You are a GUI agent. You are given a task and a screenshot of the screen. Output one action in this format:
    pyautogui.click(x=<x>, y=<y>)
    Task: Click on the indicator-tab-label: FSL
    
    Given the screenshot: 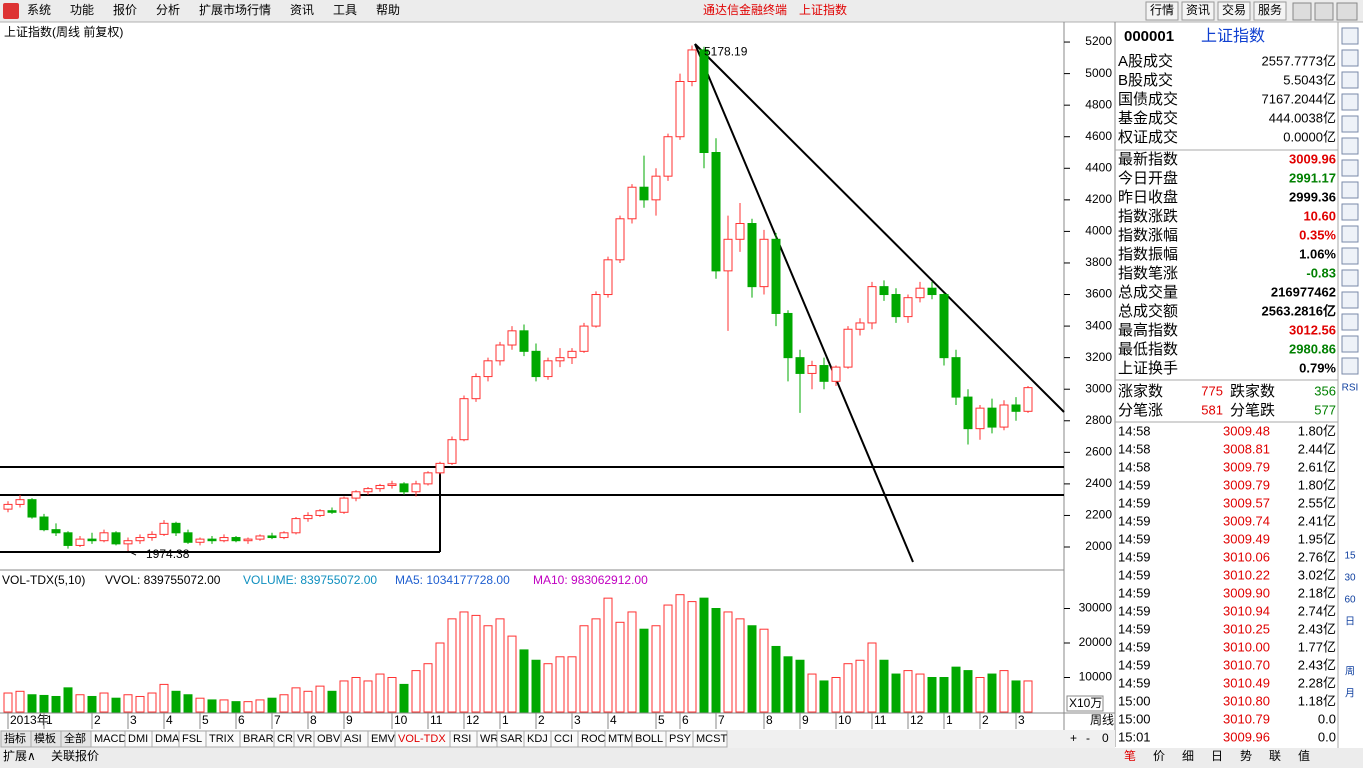 What is the action you would take?
    pyautogui.click(x=192, y=739)
    